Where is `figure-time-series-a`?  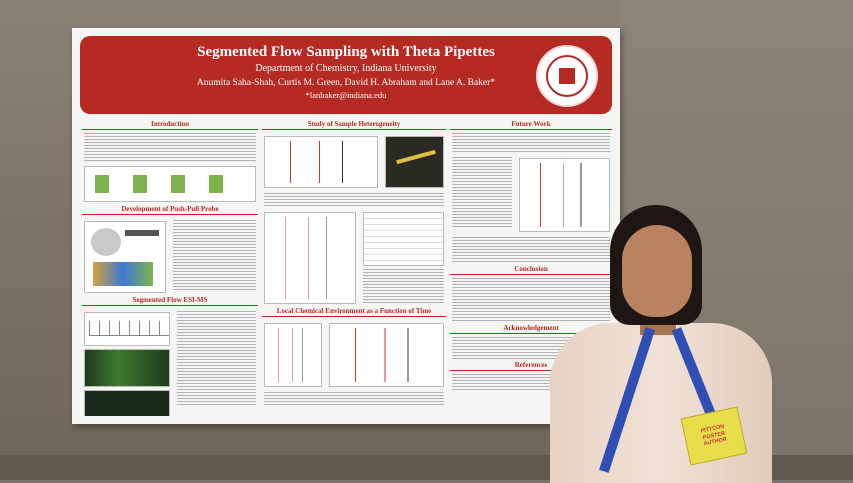 figure-time-series-a is located at coordinates (293, 355).